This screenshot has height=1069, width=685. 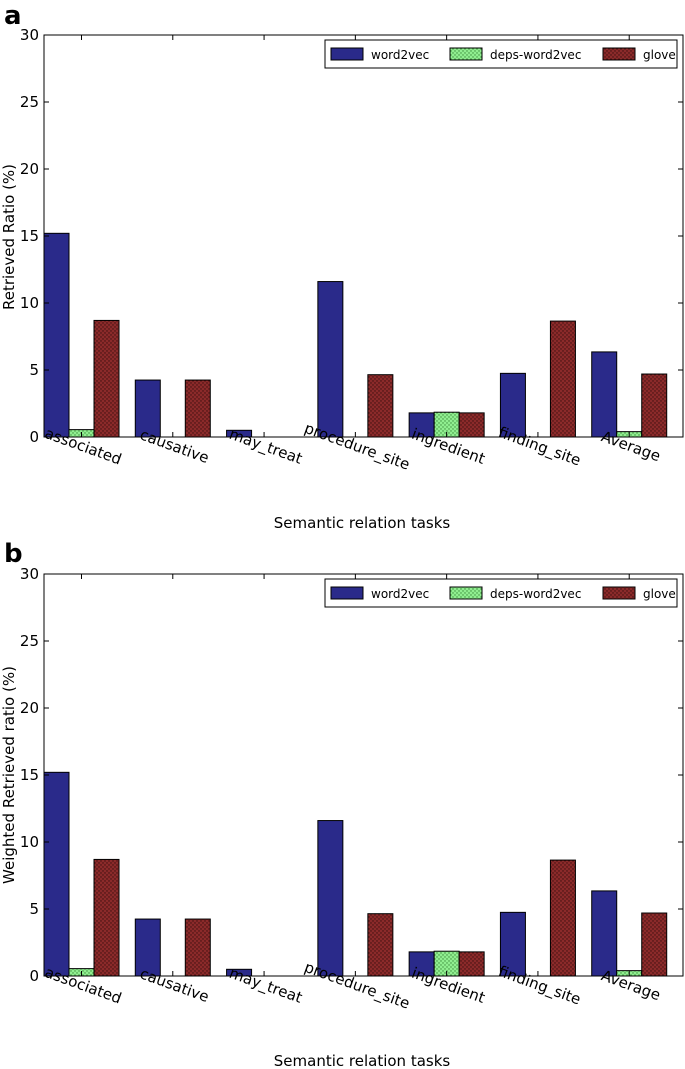 I want to click on y-axis-title: Weighted Retrieved ratio (%), so click(x=9, y=775).